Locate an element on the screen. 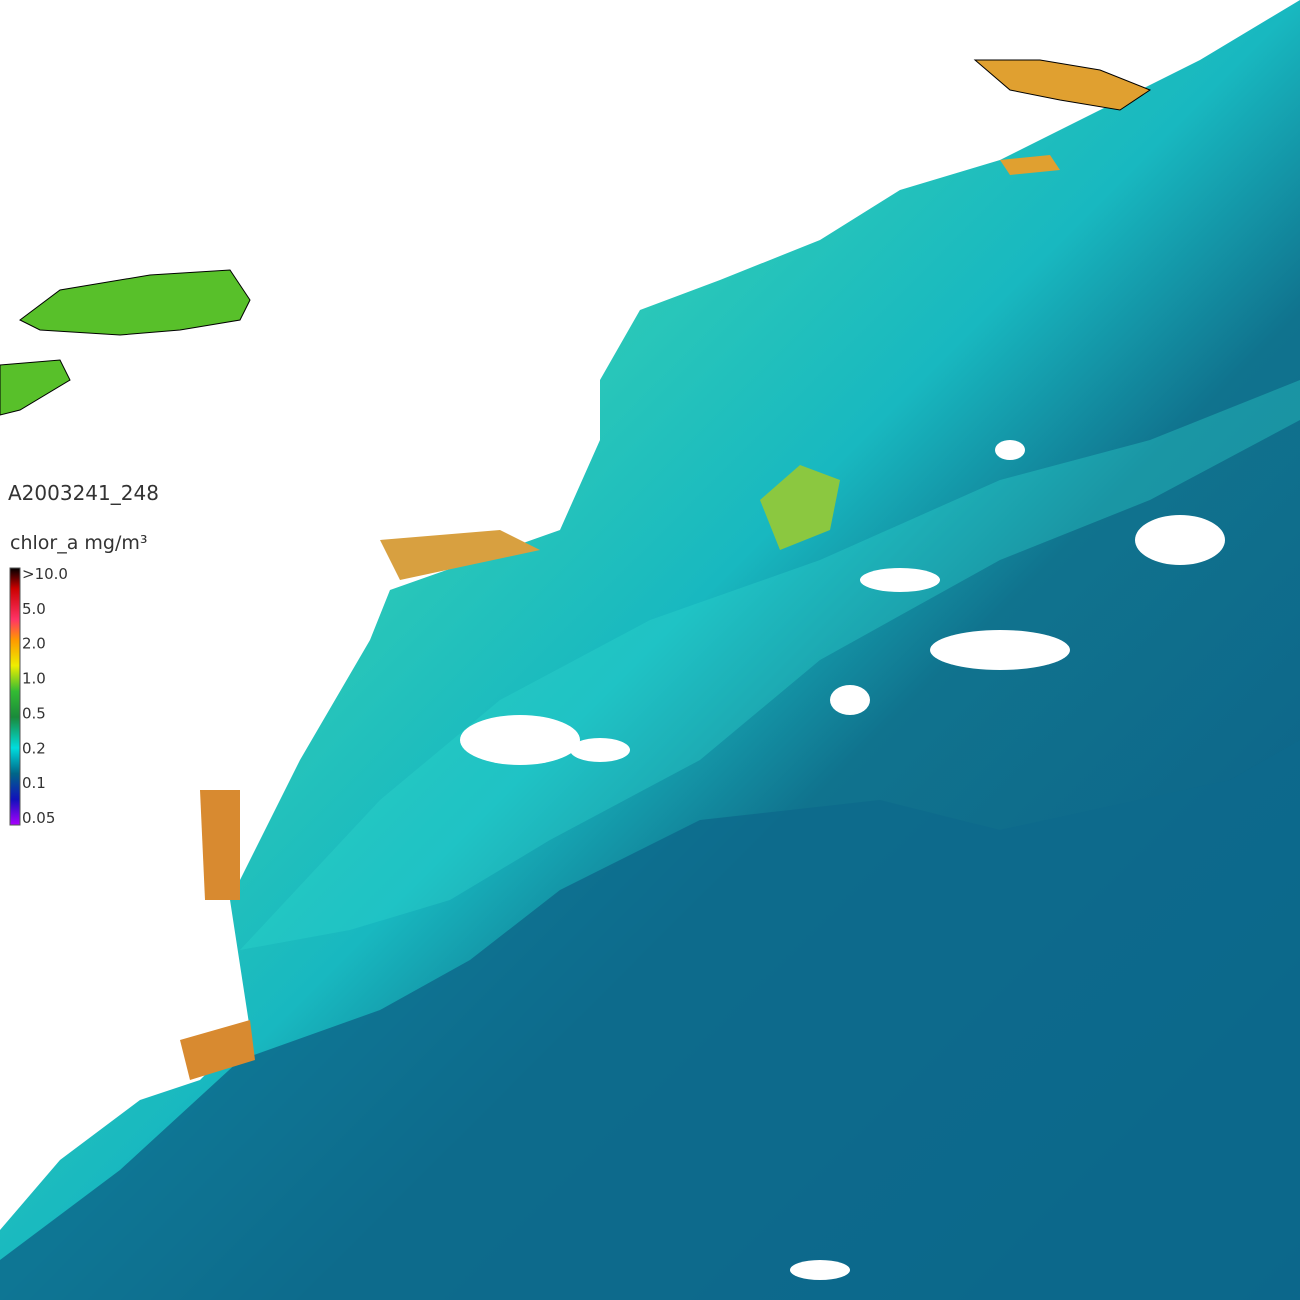 The height and width of the screenshot is (1300, 1300). legend-label: 1.0 is located at coordinates (34, 679).